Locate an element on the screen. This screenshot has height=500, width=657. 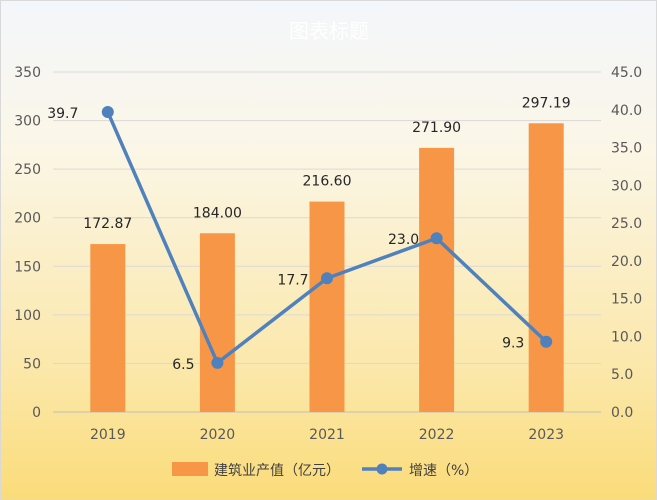
left-tick-label: 200 is located at coordinates (27, 219).